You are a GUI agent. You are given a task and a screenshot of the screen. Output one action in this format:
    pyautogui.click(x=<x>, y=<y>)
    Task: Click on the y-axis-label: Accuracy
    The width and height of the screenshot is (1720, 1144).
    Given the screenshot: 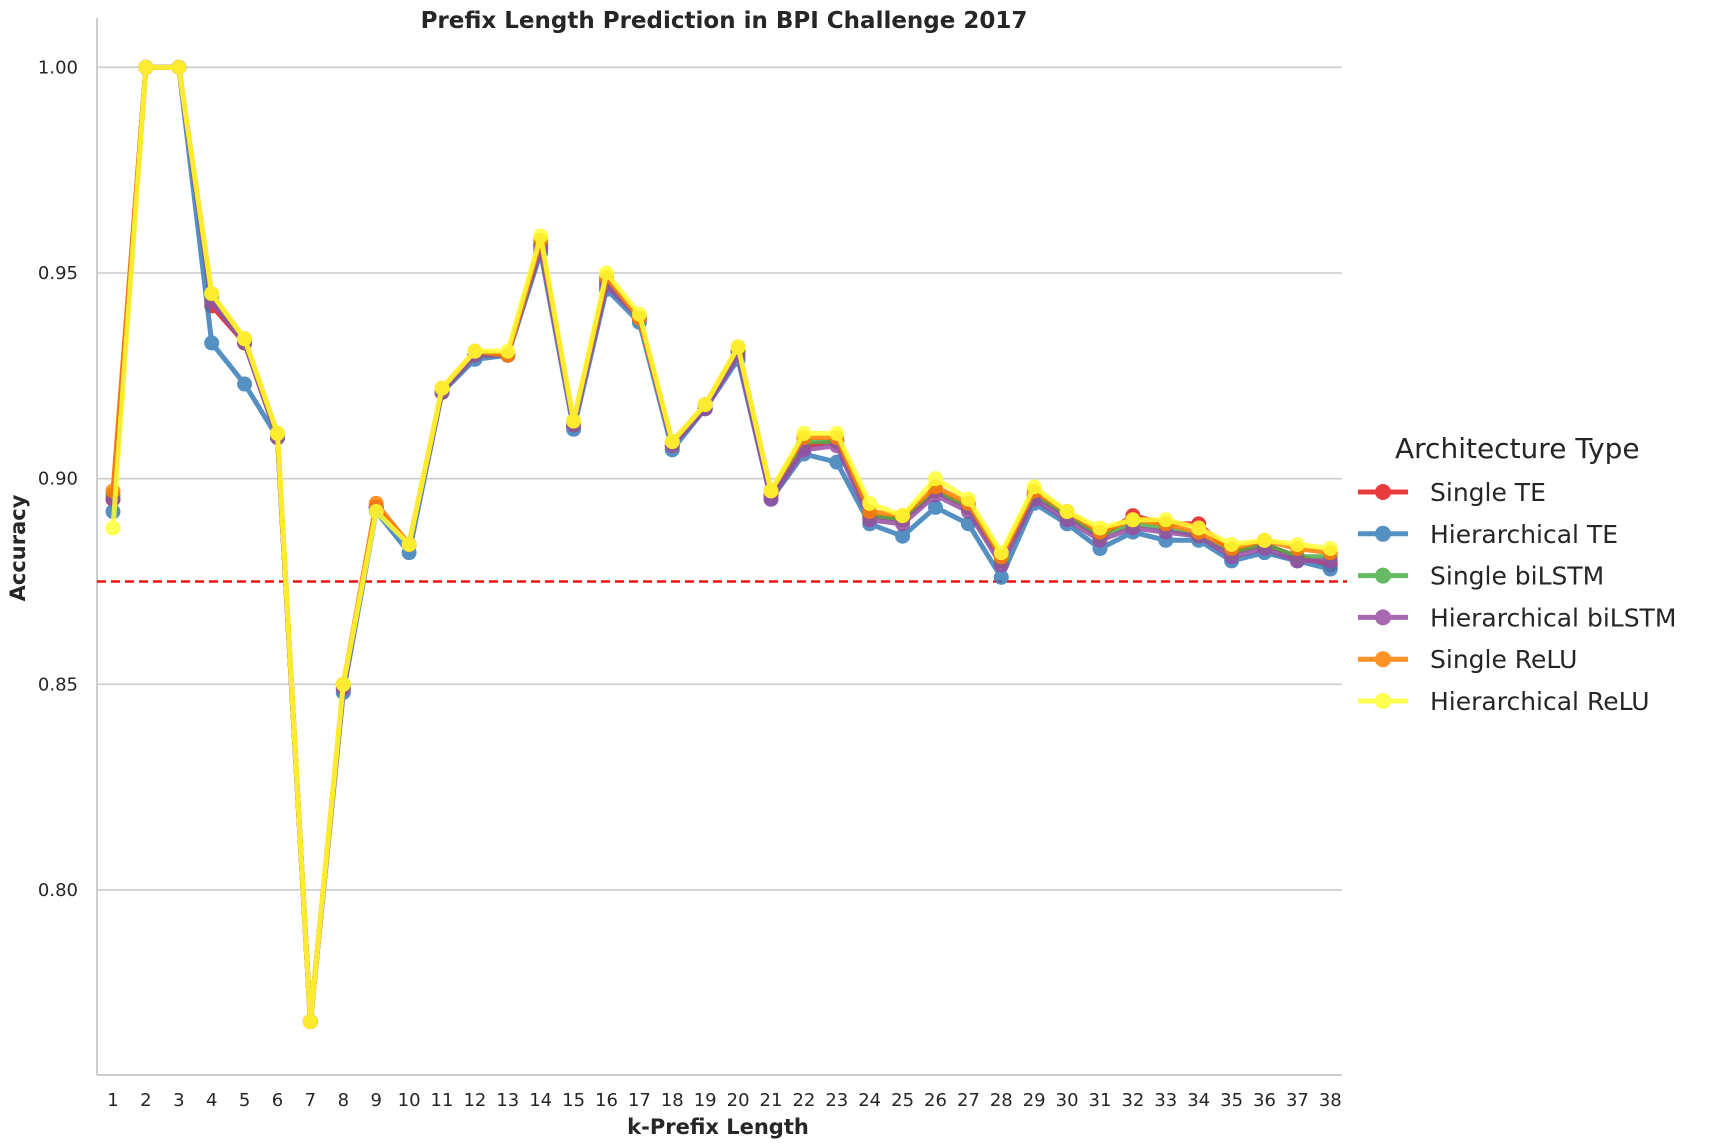 What is the action you would take?
    pyautogui.click(x=18, y=547)
    